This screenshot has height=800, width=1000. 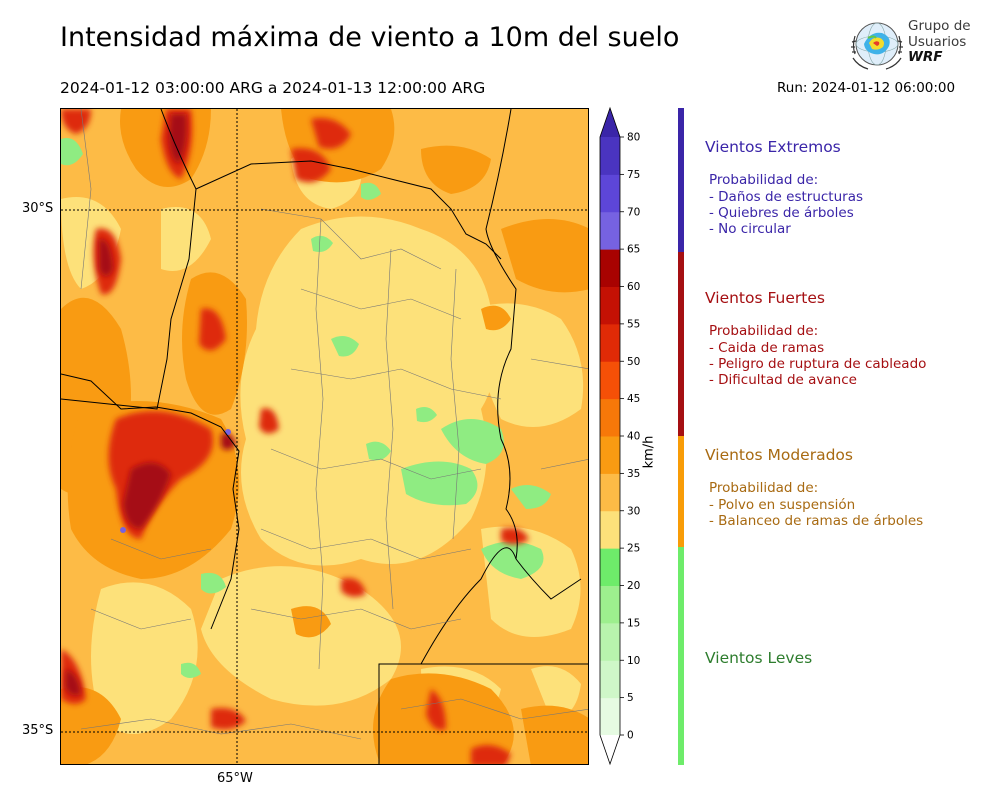 I want to click on effect-item: - No circular, so click(x=750, y=229).